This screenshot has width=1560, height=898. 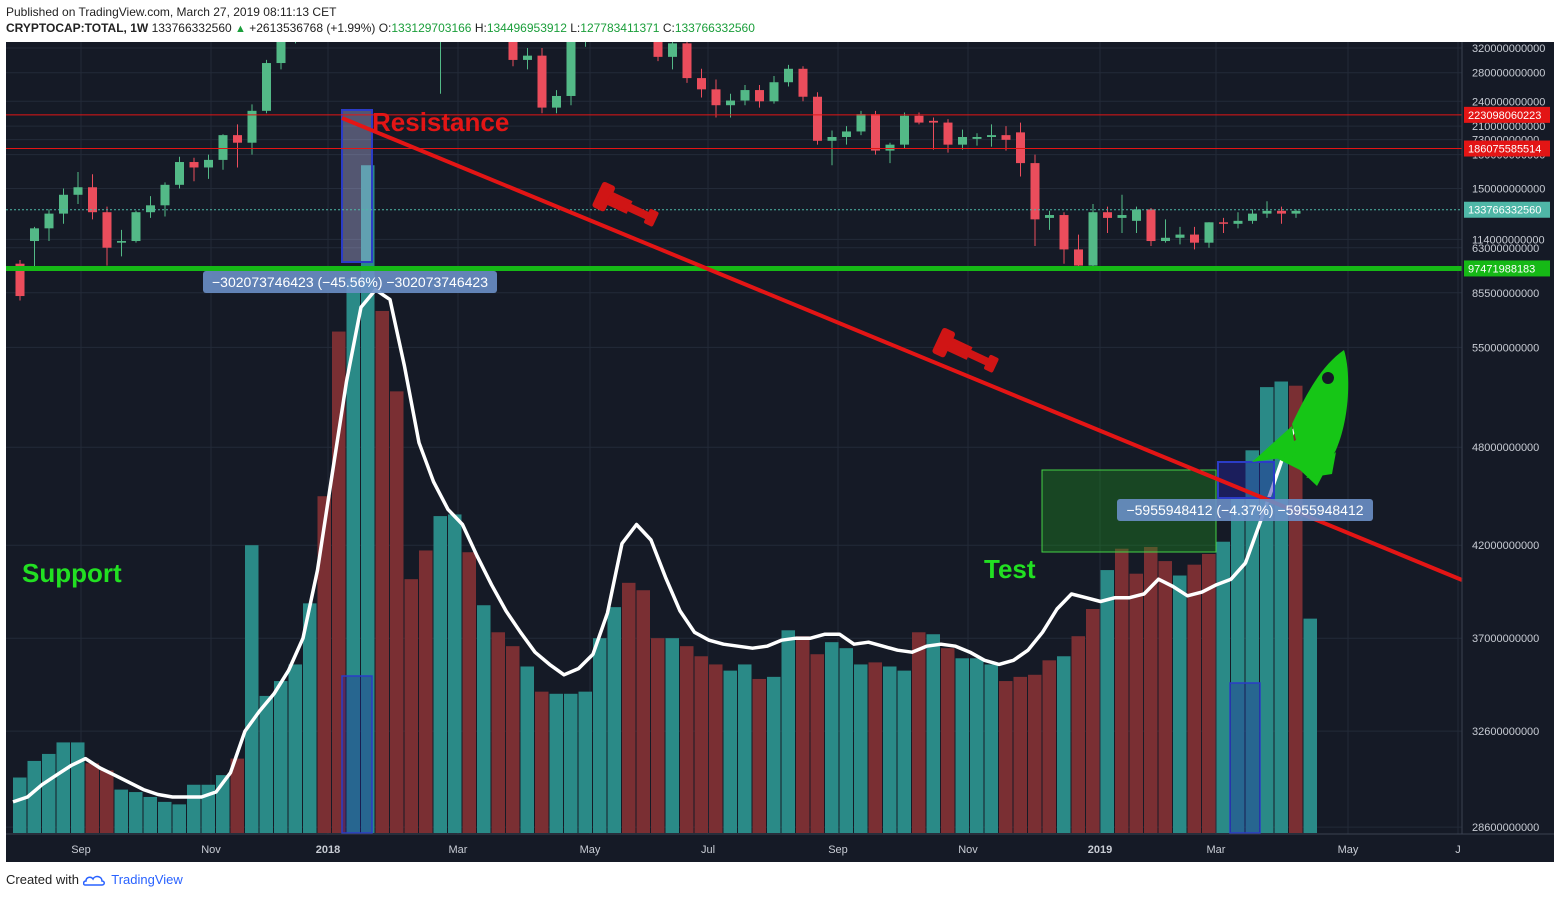 What do you see at coordinates (312, 28) in the screenshot?
I see `price-change: +2613536768 (+1.99%)` at bounding box center [312, 28].